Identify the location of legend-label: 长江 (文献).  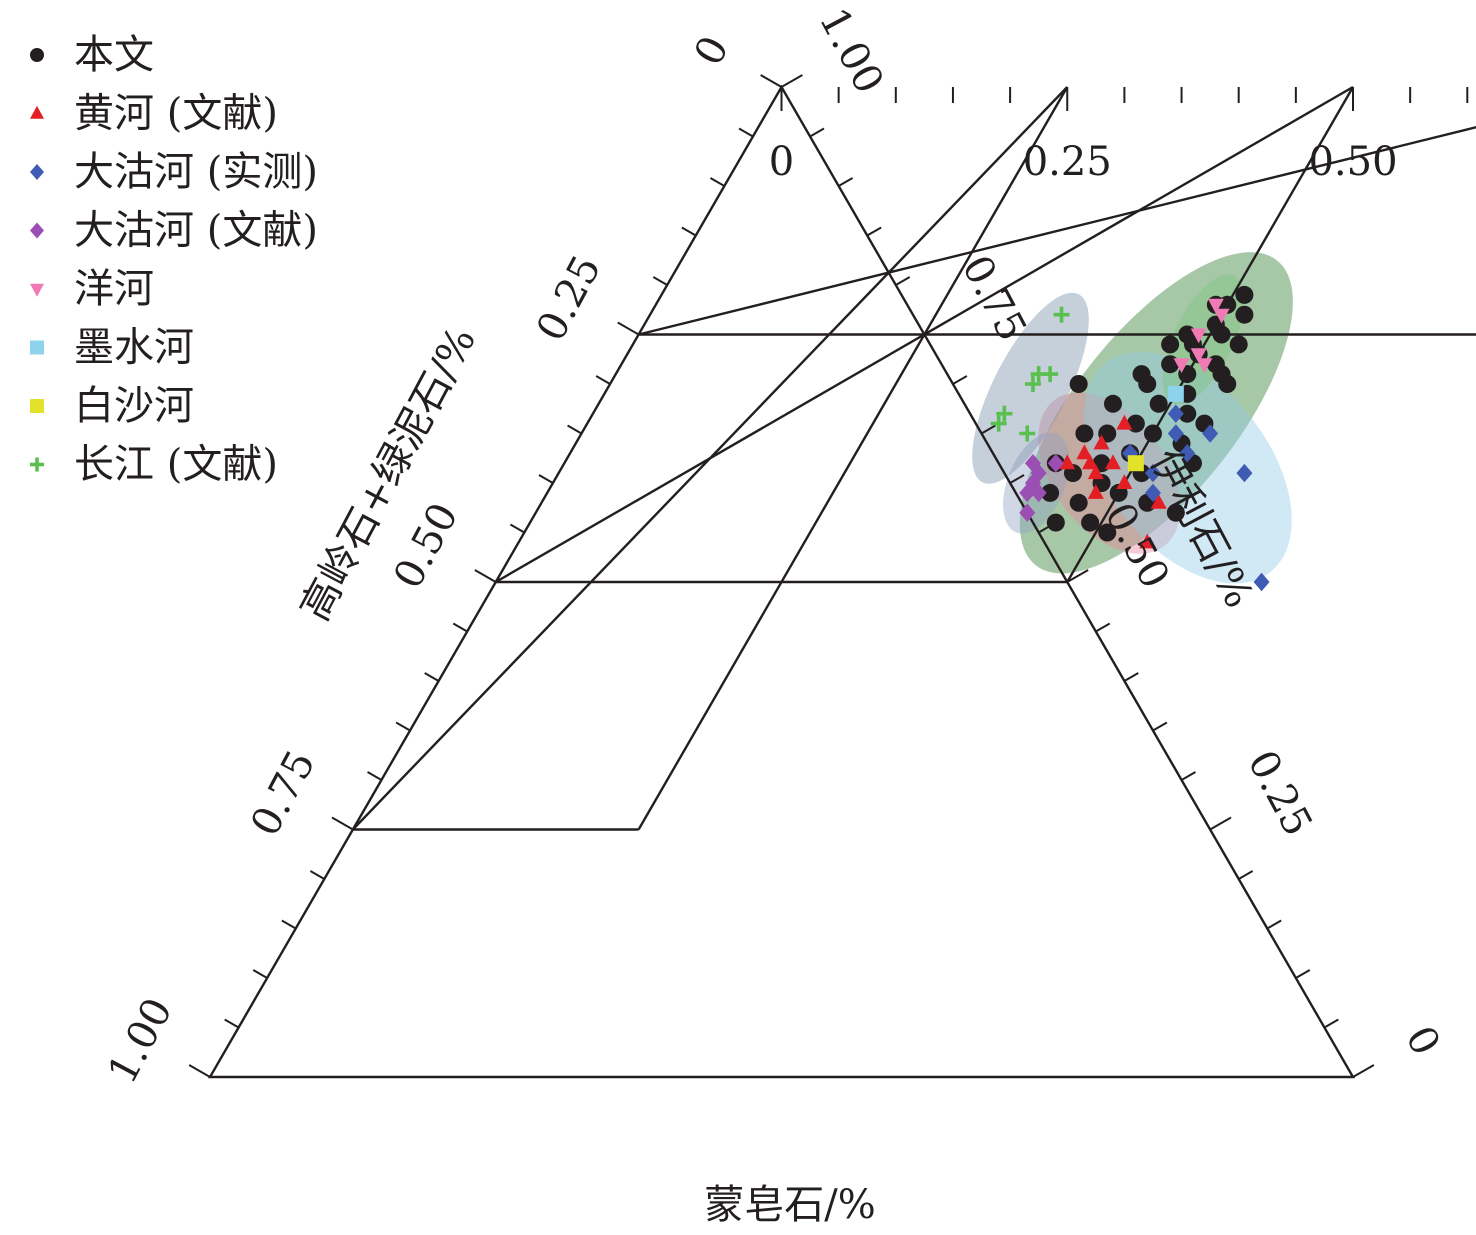
(176, 465).